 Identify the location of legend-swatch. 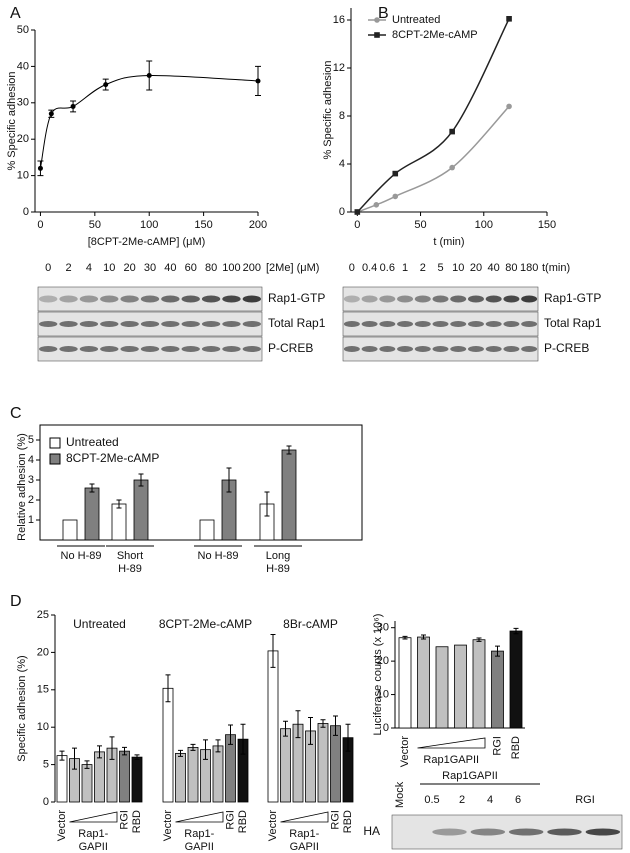
(55, 459).